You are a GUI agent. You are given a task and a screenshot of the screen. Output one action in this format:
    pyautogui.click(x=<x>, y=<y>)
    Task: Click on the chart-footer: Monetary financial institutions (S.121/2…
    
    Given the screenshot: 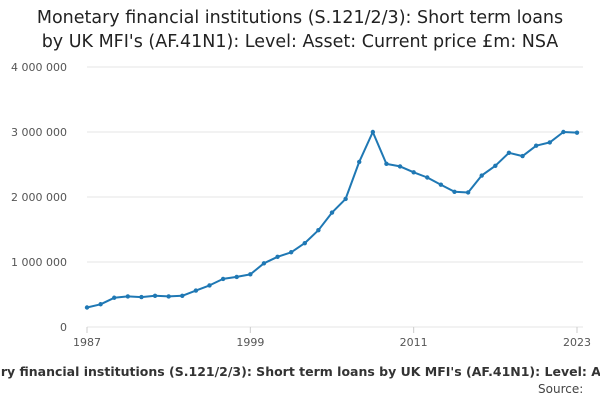 What is the action you would take?
    pyautogui.click(x=300, y=382)
    